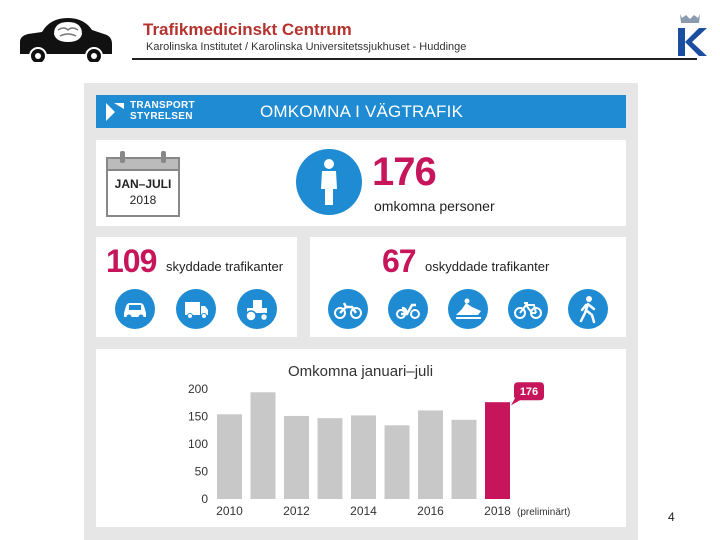  What do you see at coordinates (66, 40) in the screenshot?
I see `car-brain-logo` at bounding box center [66, 40].